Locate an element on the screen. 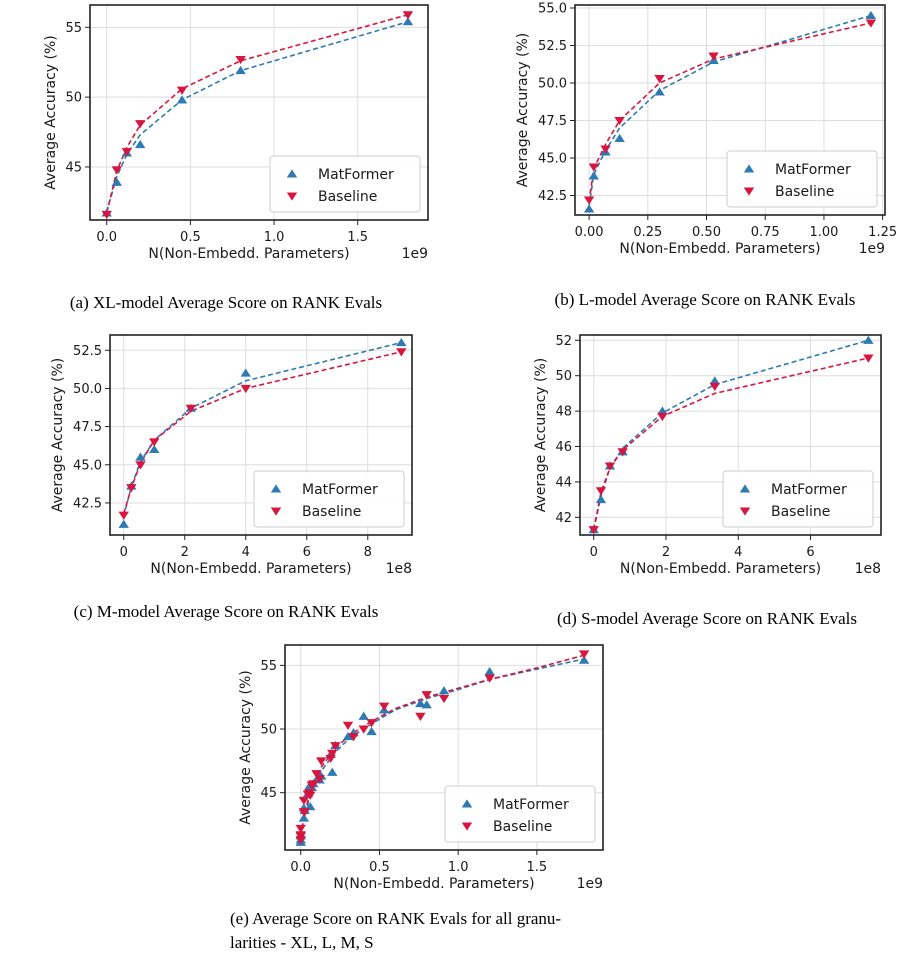  y-tick-label: 46 is located at coordinates (563, 447).